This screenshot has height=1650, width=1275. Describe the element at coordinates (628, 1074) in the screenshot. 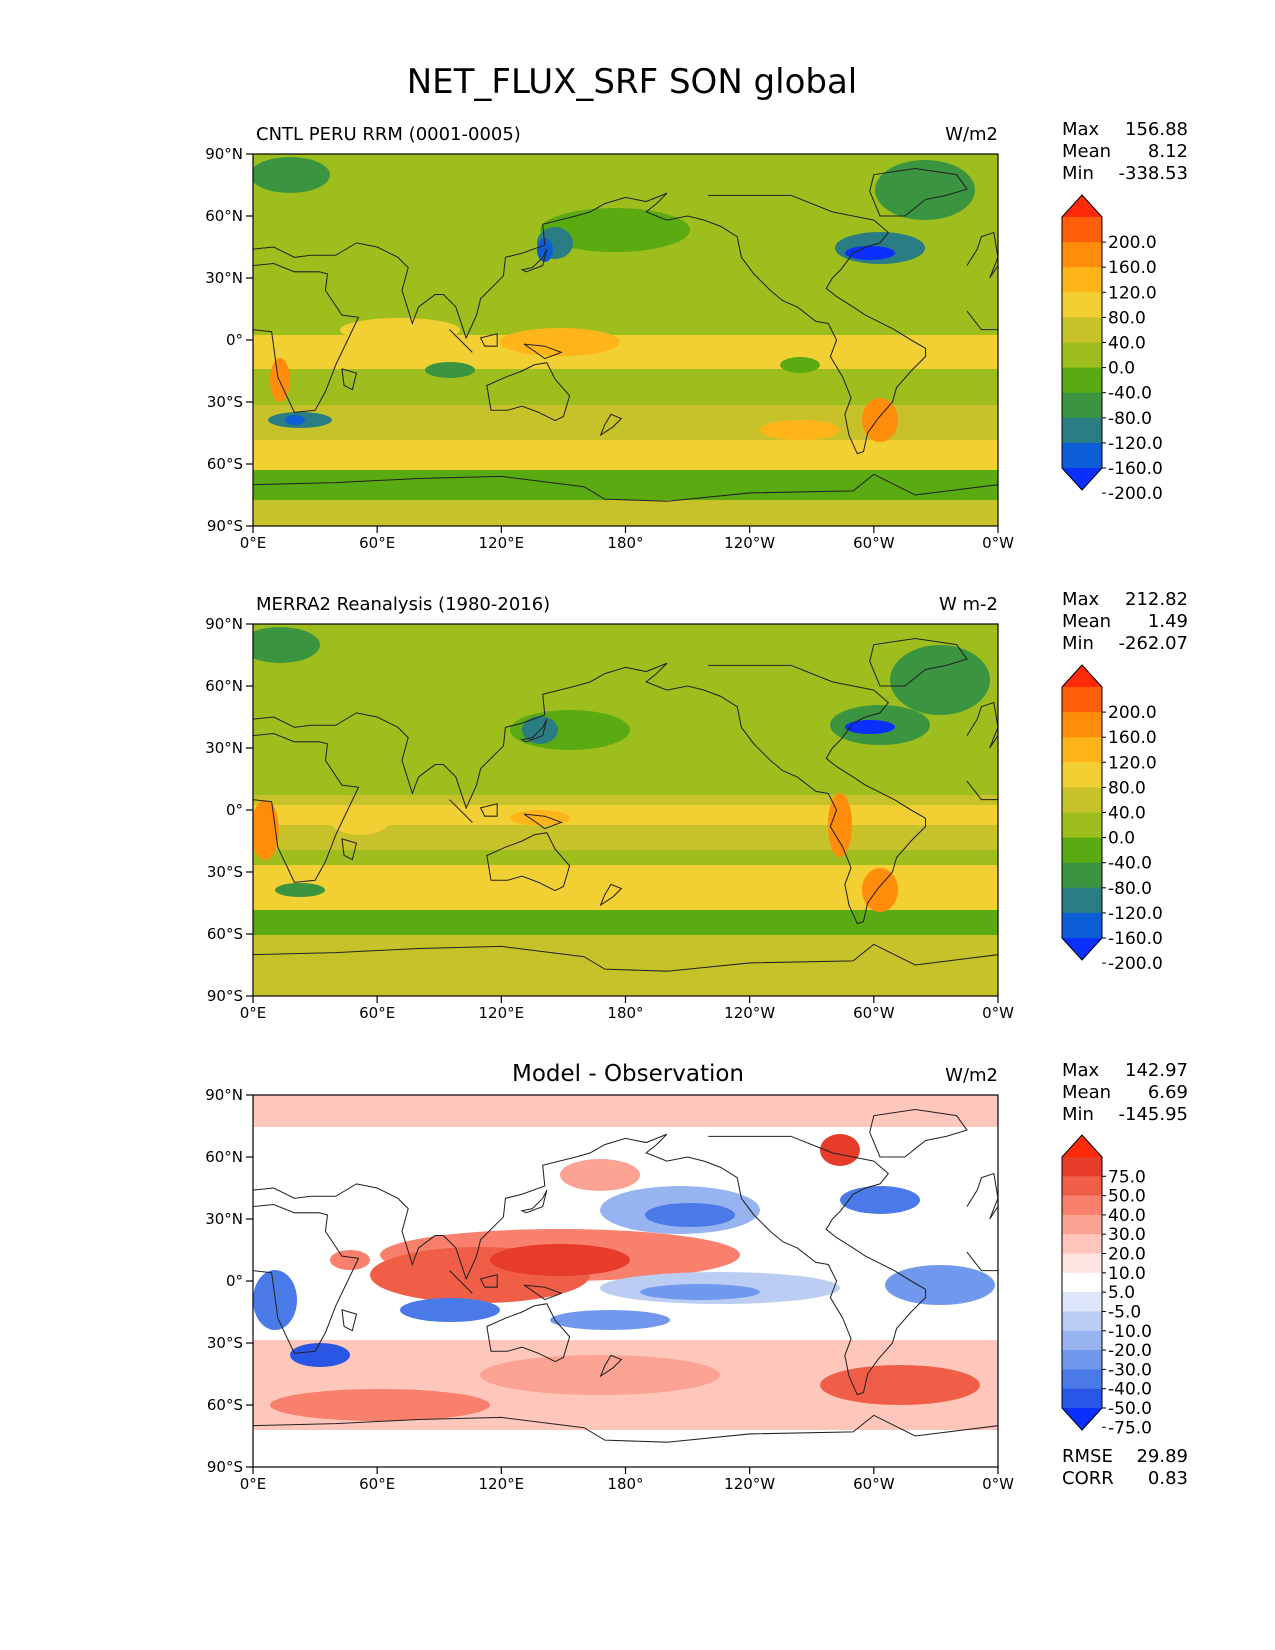

I see `panel-title: Model - Observation` at that location.